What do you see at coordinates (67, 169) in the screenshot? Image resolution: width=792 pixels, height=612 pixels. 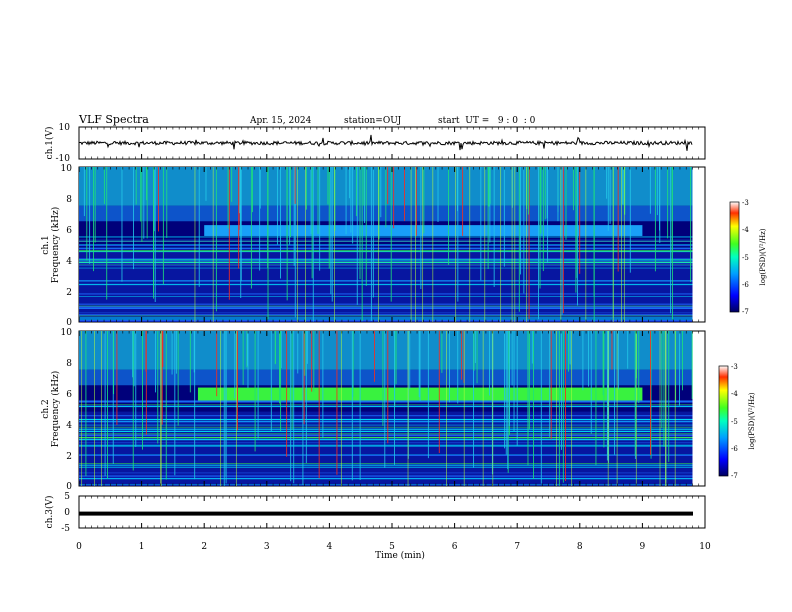 I see `ch1-ytick-10: 10` at bounding box center [67, 169].